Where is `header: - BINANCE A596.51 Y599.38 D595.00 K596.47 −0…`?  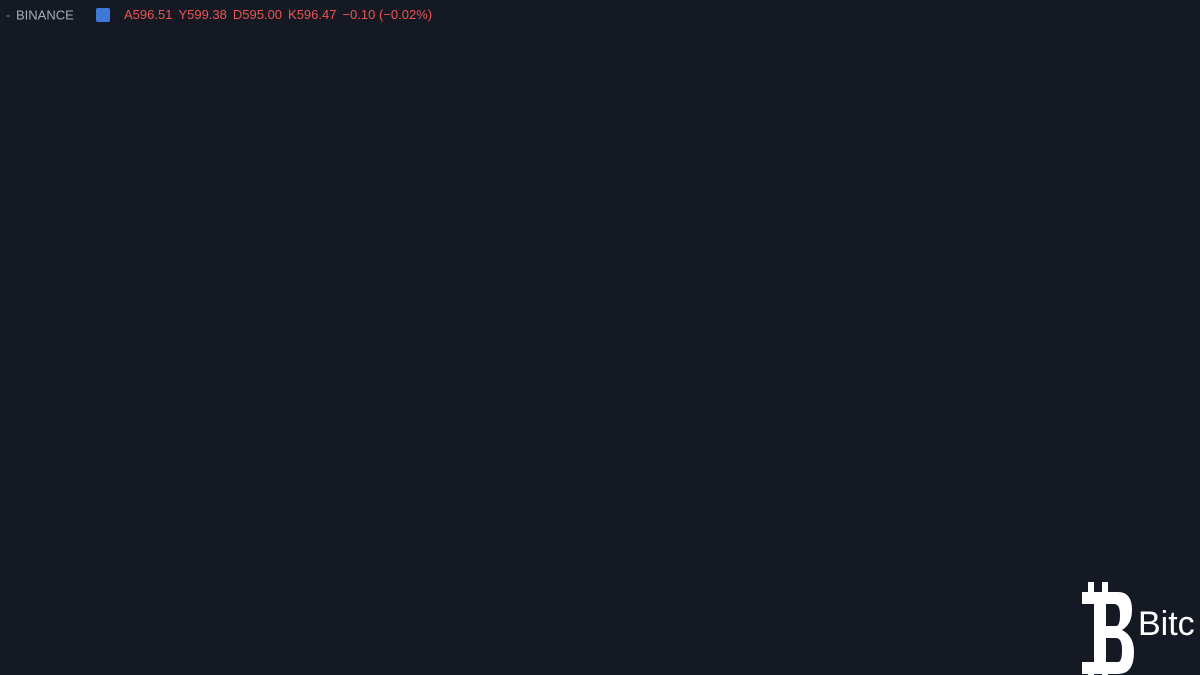
header: - BINANCE A596.51 Y599.38 D595.00 K596.47 −0… is located at coordinates (219, 14).